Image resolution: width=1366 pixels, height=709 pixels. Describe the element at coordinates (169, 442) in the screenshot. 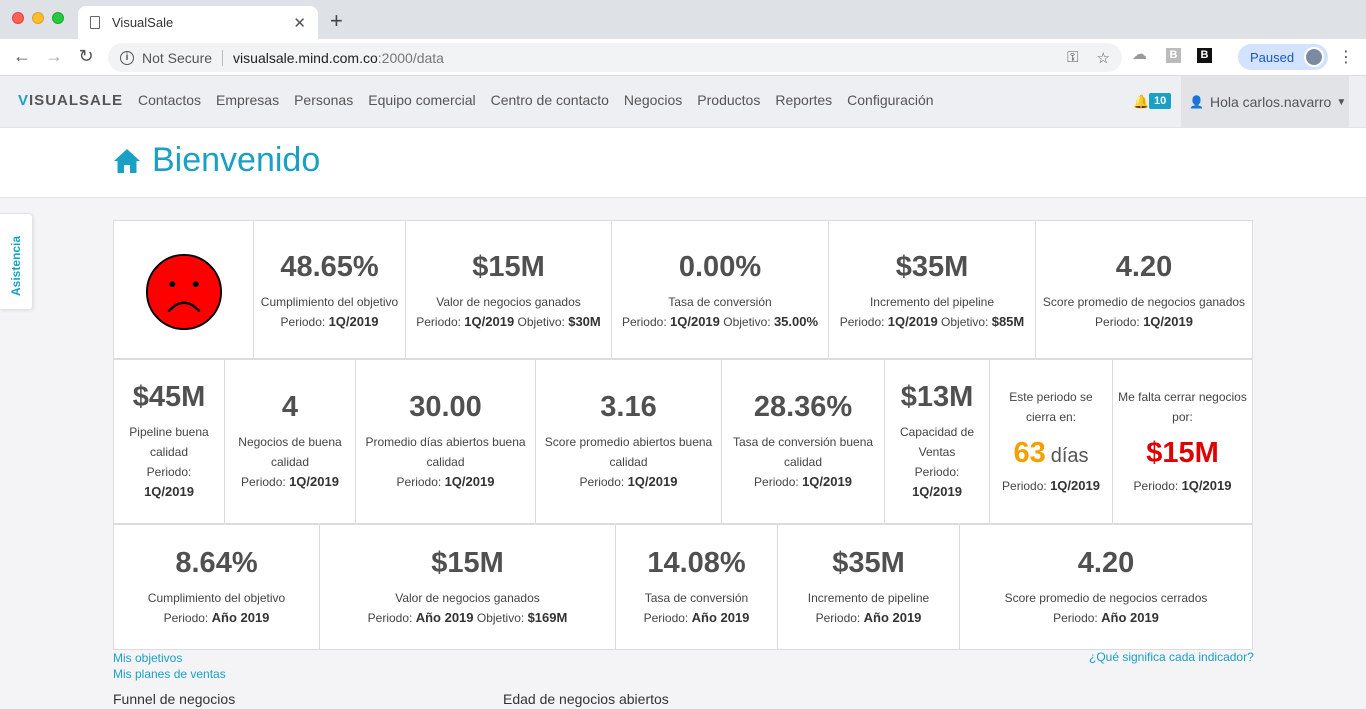

I see `kpi-label: Pipeline buena calidad` at that location.